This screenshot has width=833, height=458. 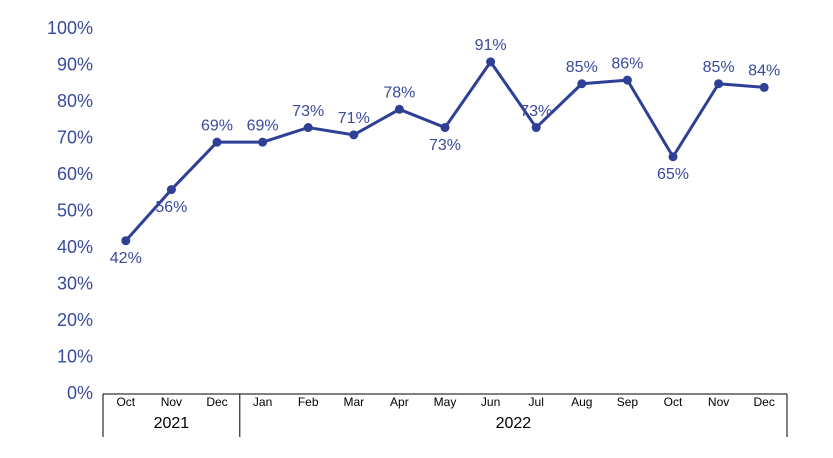 What do you see at coordinates (171, 207) in the screenshot?
I see `data-label: 56%` at bounding box center [171, 207].